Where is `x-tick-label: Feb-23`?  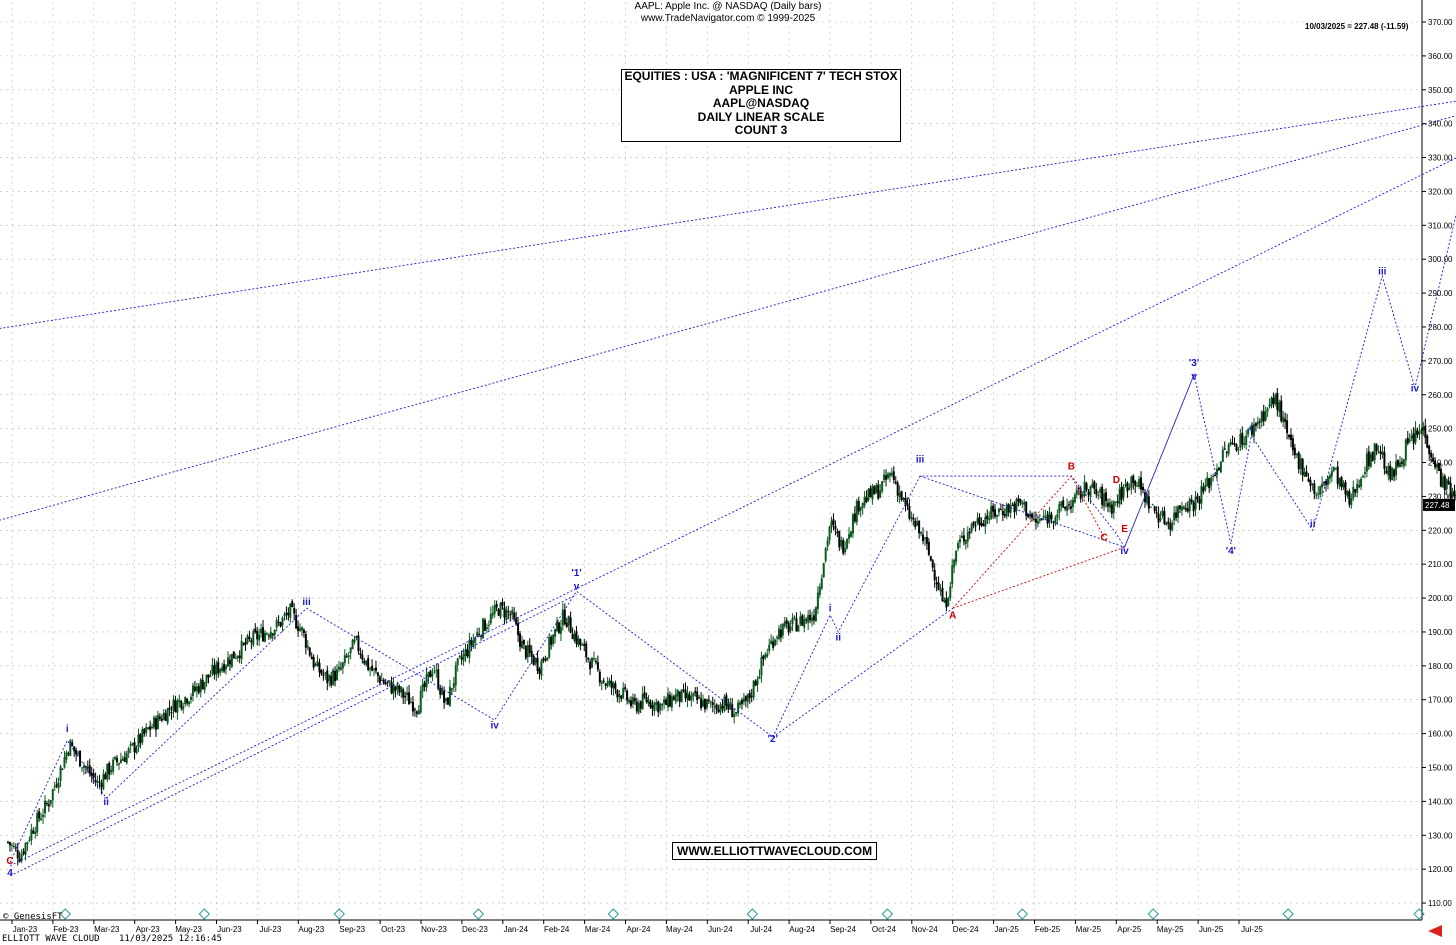
x-tick-label: Feb-23 is located at coordinates (66, 929).